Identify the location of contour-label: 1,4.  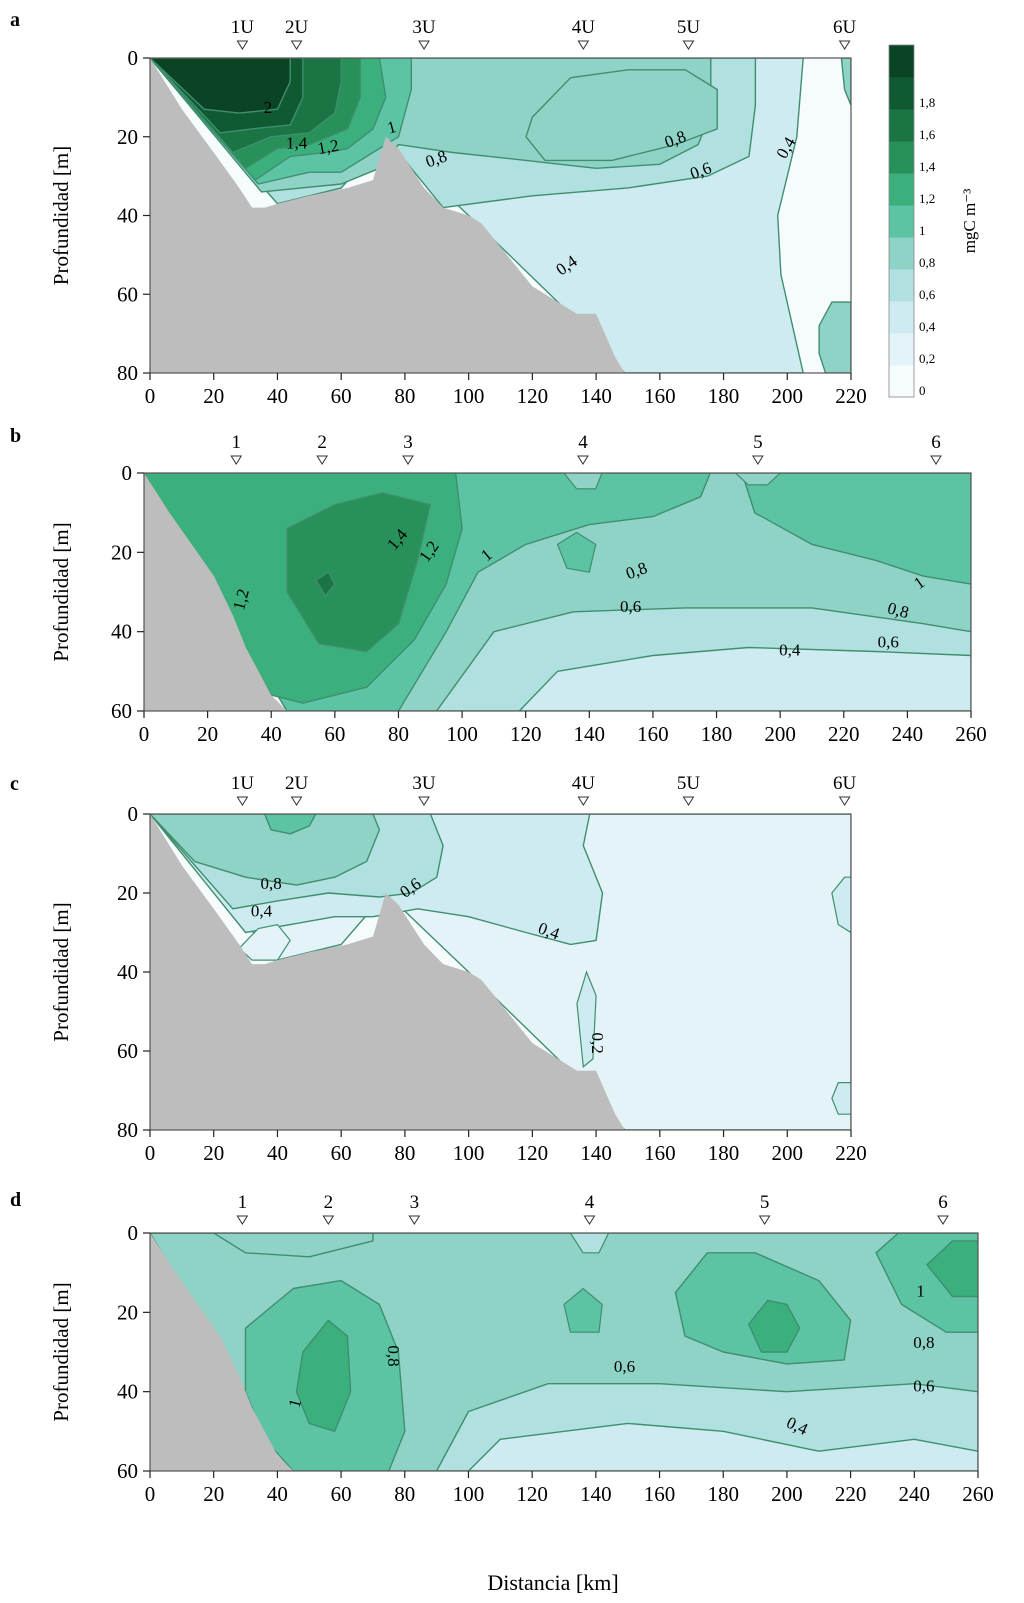
(297, 143).